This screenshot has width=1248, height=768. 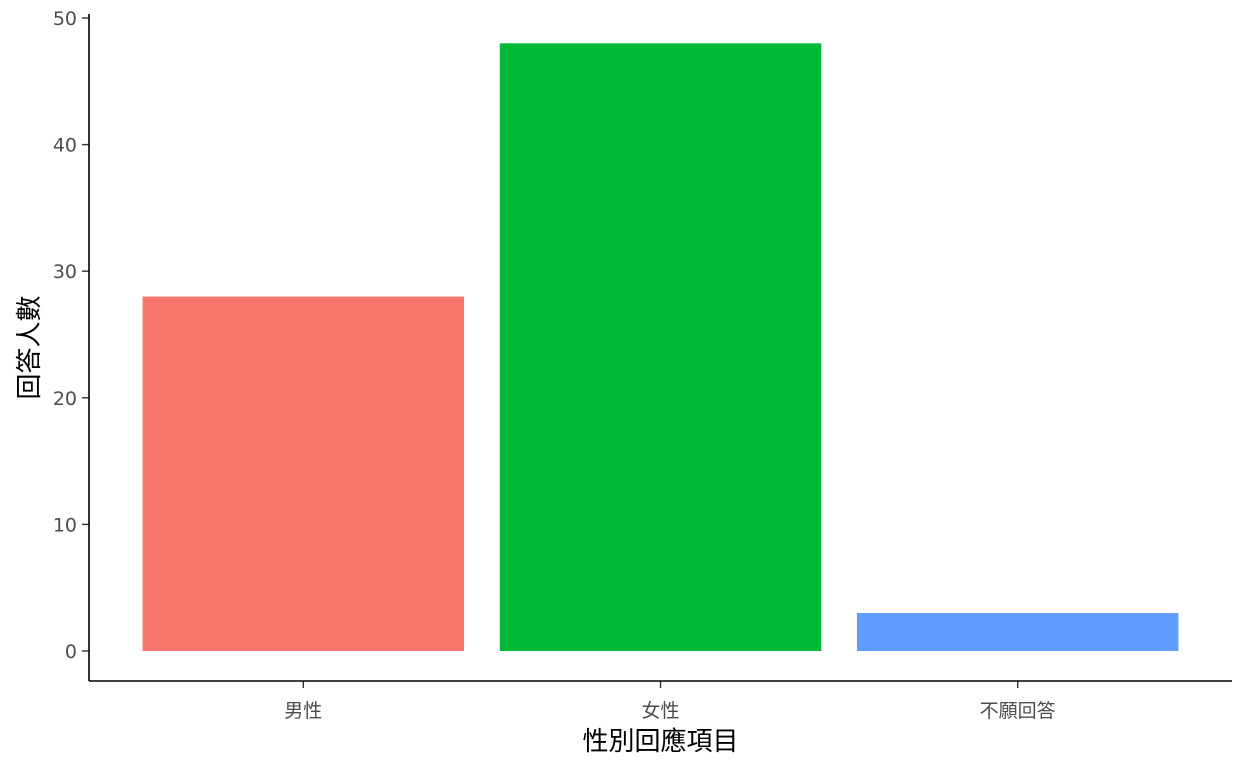 I want to click on x-tick-label: 女性, so click(x=660, y=711).